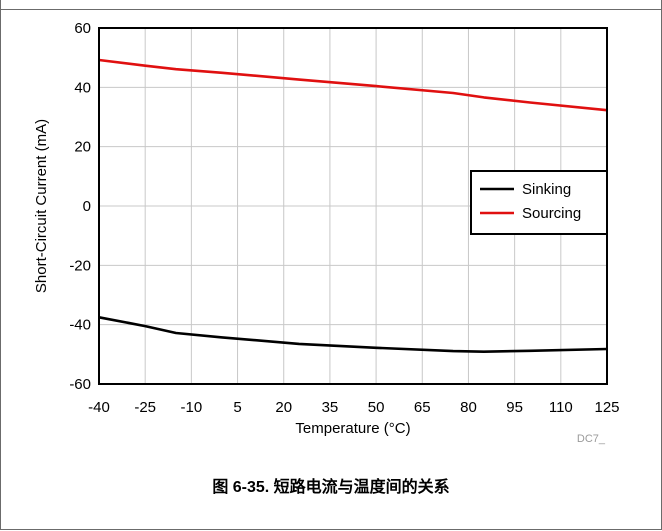 The height and width of the screenshot is (531, 662). I want to click on y-tick-label: 20, so click(82, 147).